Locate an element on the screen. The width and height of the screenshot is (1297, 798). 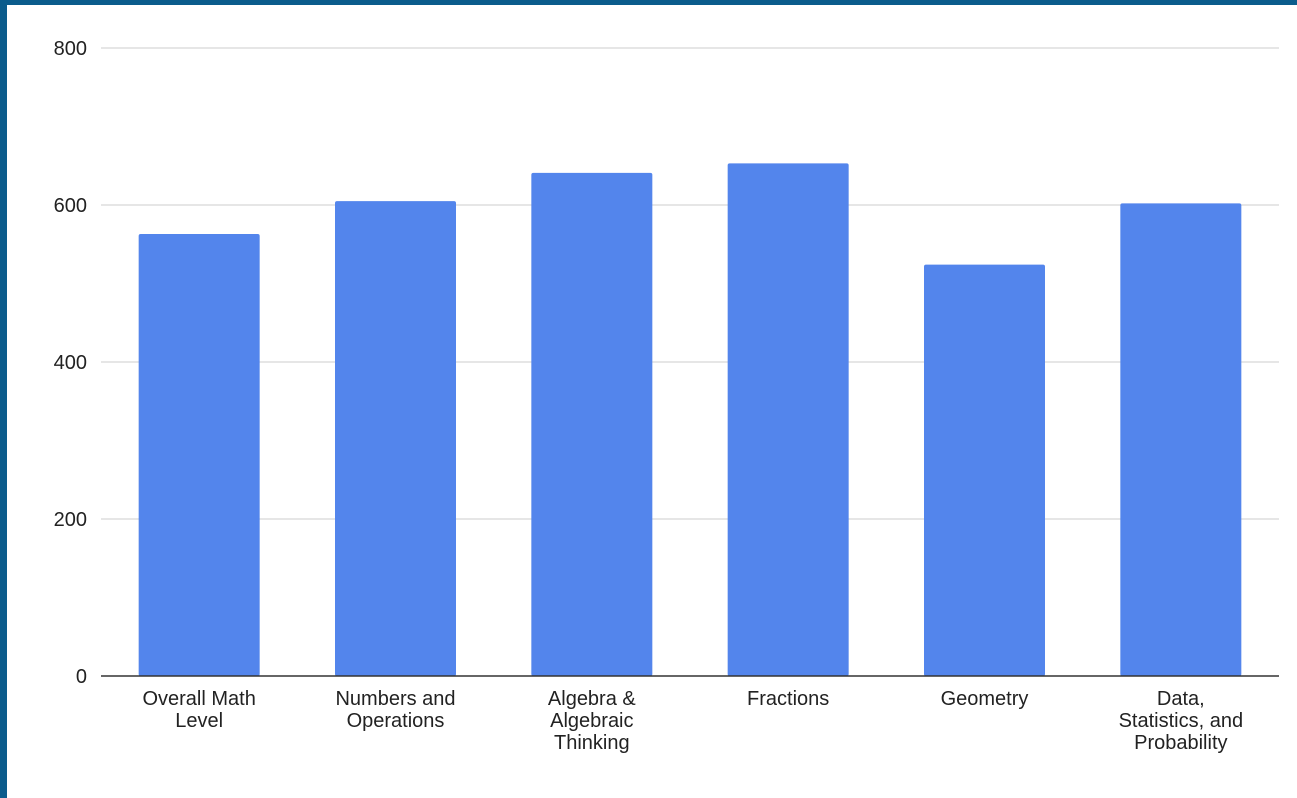
y-tick-label: 800 is located at coordinates (70, 49).